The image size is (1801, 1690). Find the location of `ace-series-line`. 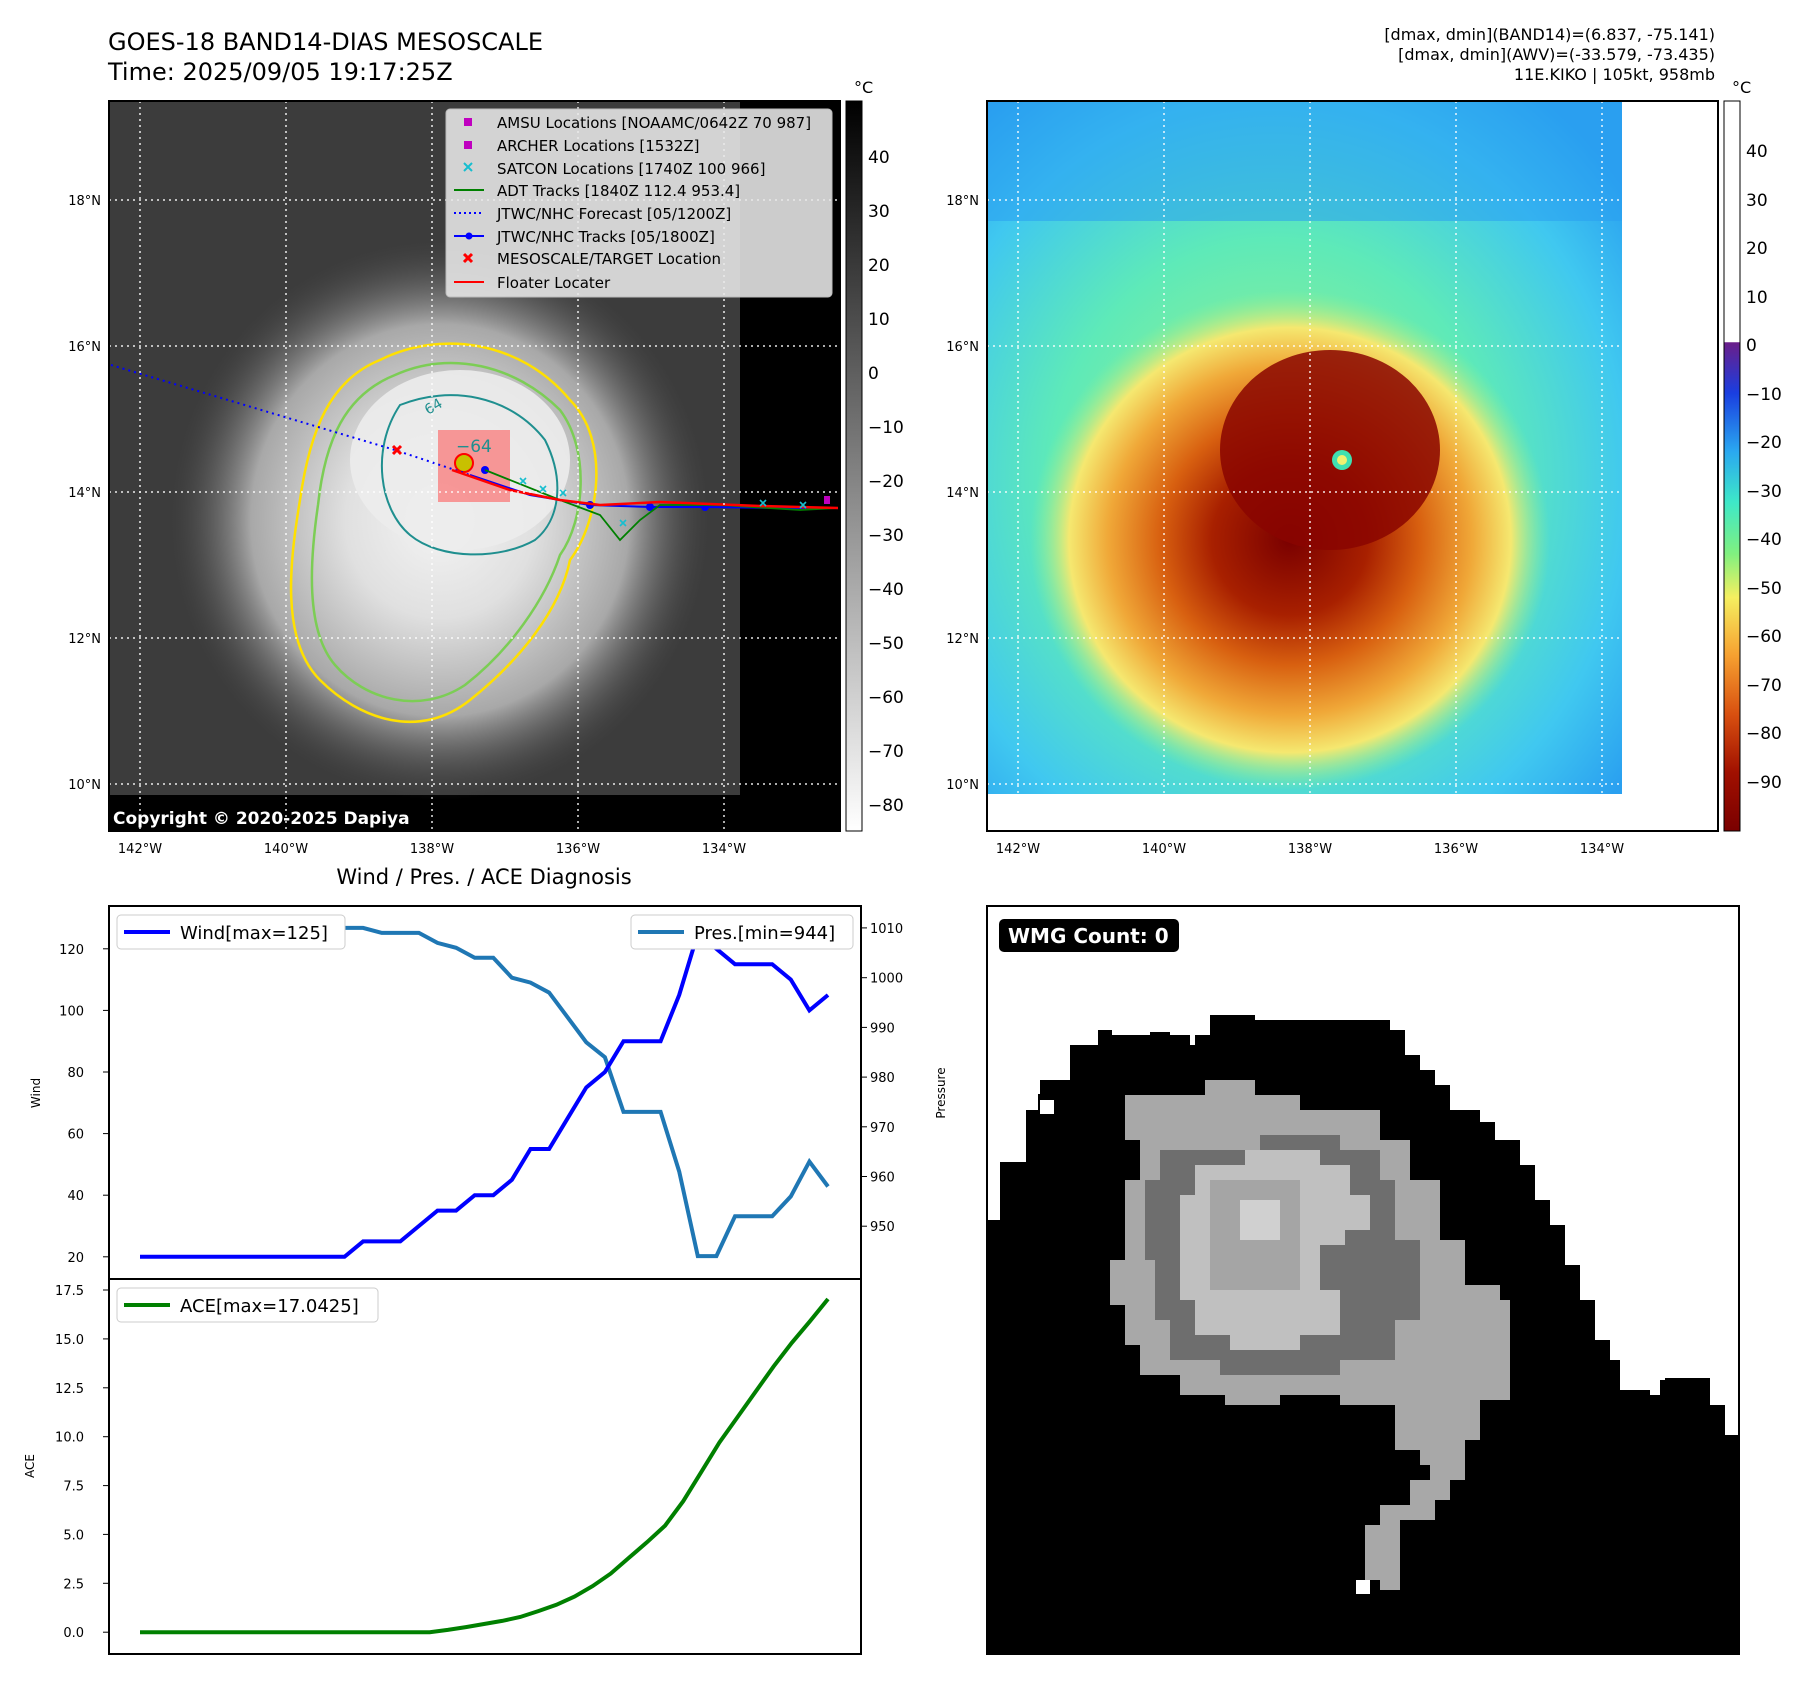

ace-series-line is located at coordinates (485, 1466).